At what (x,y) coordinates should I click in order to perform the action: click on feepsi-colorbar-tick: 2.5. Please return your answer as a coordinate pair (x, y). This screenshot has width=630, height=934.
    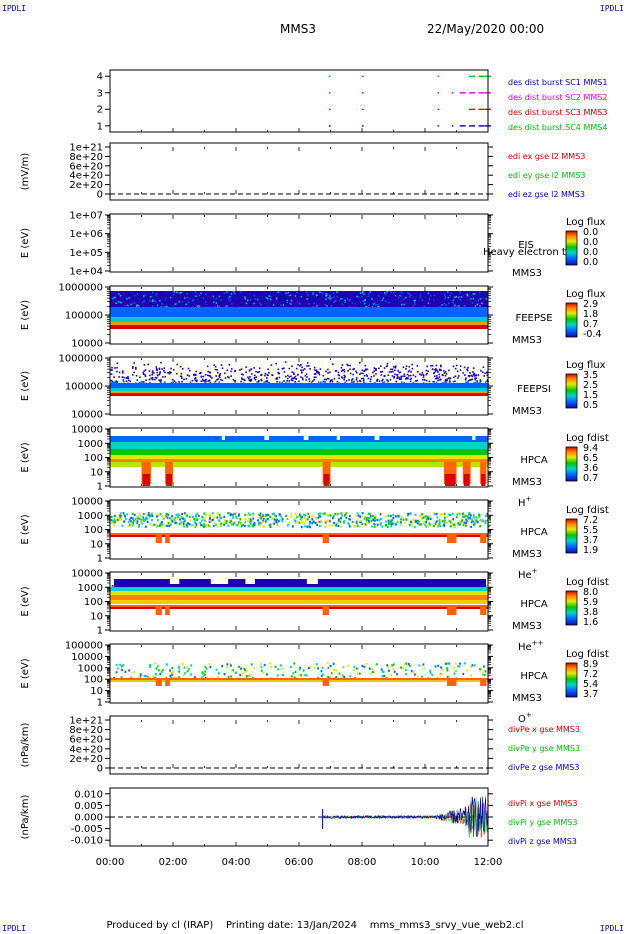
    Looking at the image, I should click on (590, 385).